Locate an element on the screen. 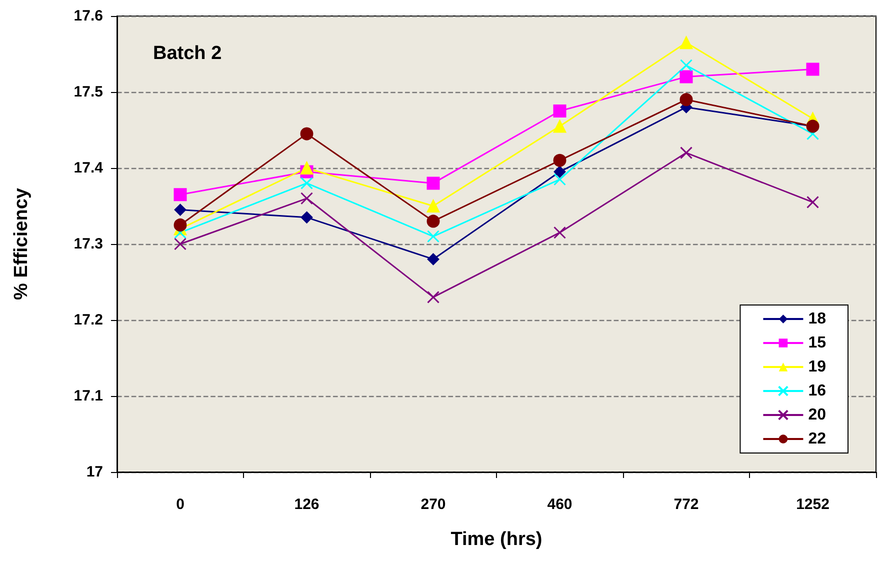  legend-label: 22 is located at coordinates (817, 439).